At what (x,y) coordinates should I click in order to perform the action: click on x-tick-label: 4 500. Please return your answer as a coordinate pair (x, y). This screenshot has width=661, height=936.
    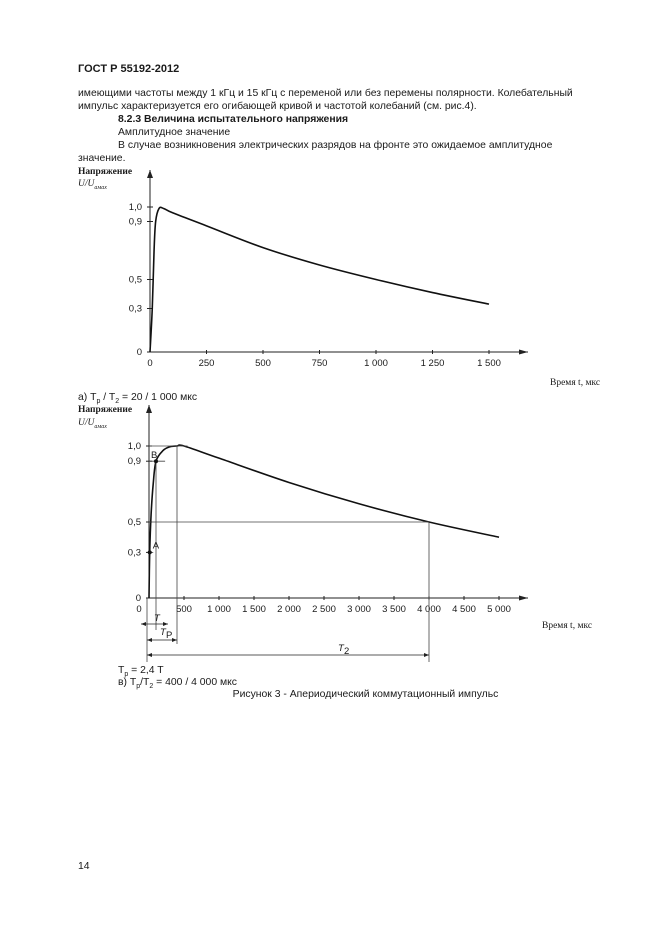
    Looking at the image, I should click on (464, 609).